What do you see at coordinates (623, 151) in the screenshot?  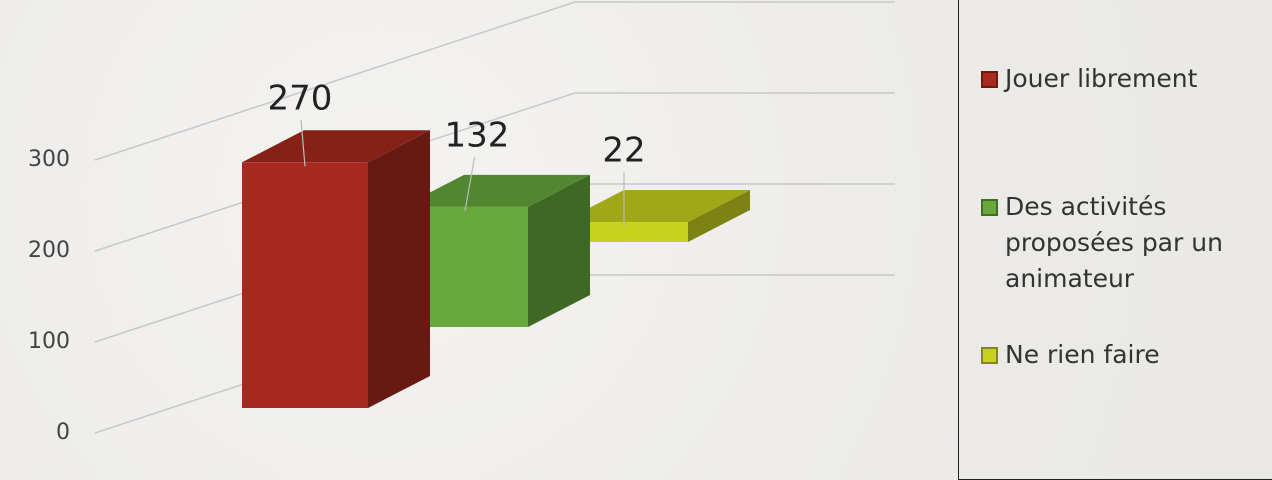 I see `data-label: 22` at bounding box center [623, 151].